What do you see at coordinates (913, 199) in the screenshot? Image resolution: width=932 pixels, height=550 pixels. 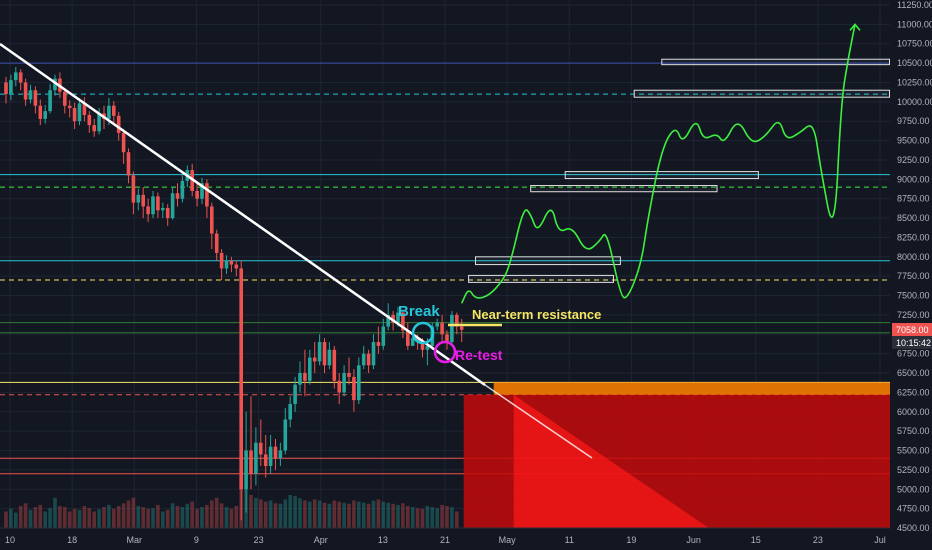 I see `y-tick-label: 8750.00` at bounding box center [913, 199].